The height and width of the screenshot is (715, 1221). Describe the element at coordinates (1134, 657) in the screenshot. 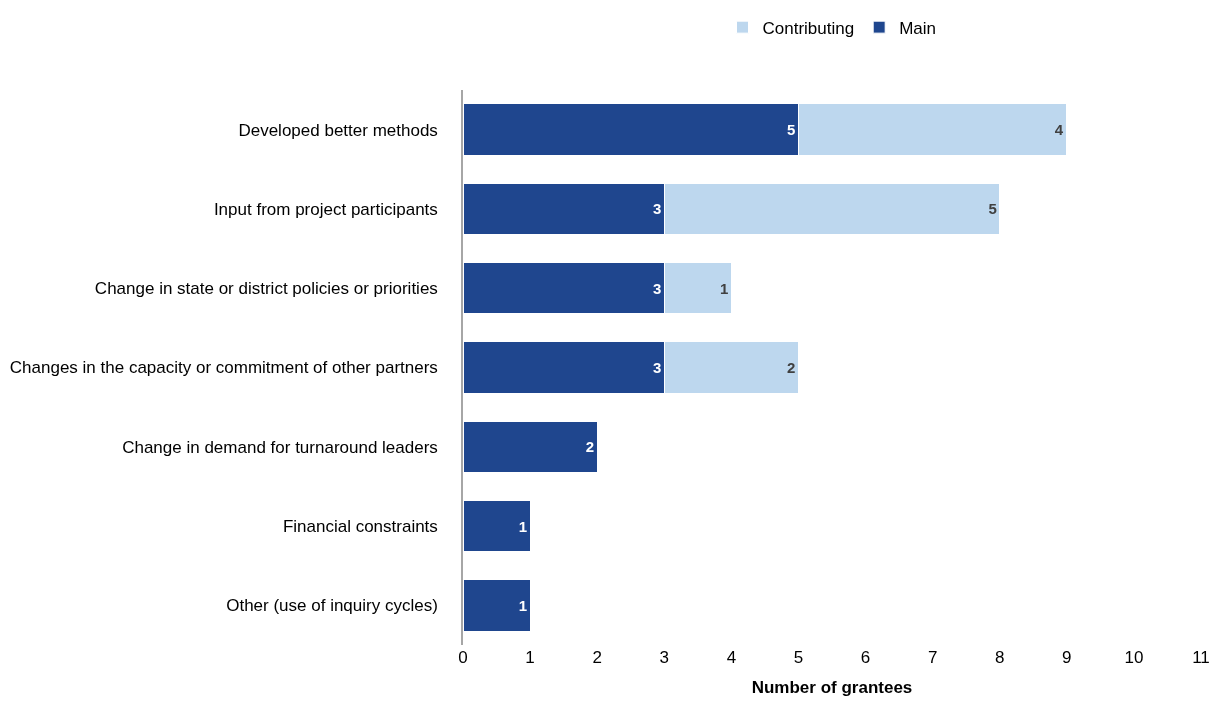

I see `x-tick-label: 10` at that location.